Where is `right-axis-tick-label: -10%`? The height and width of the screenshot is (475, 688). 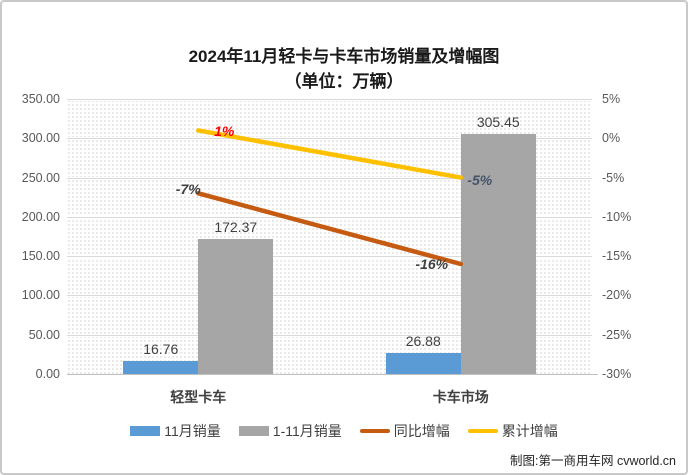 right-axis-tick-label: -10% is located at coordinates (617, 216).